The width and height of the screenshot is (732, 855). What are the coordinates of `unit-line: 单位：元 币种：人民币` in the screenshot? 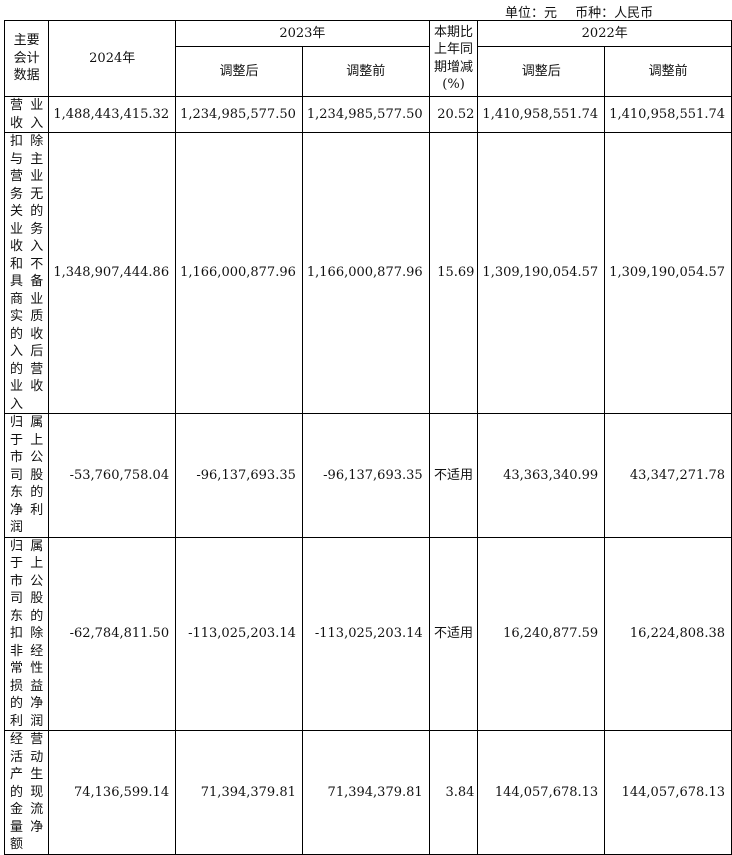 It's located at (586, 11).